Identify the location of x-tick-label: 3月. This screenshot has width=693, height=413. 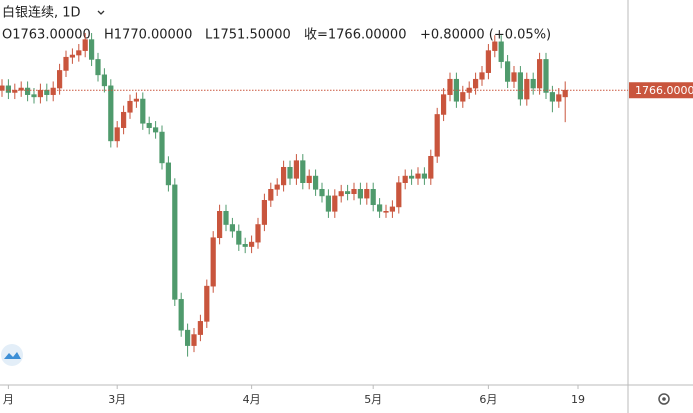
(117, 399).